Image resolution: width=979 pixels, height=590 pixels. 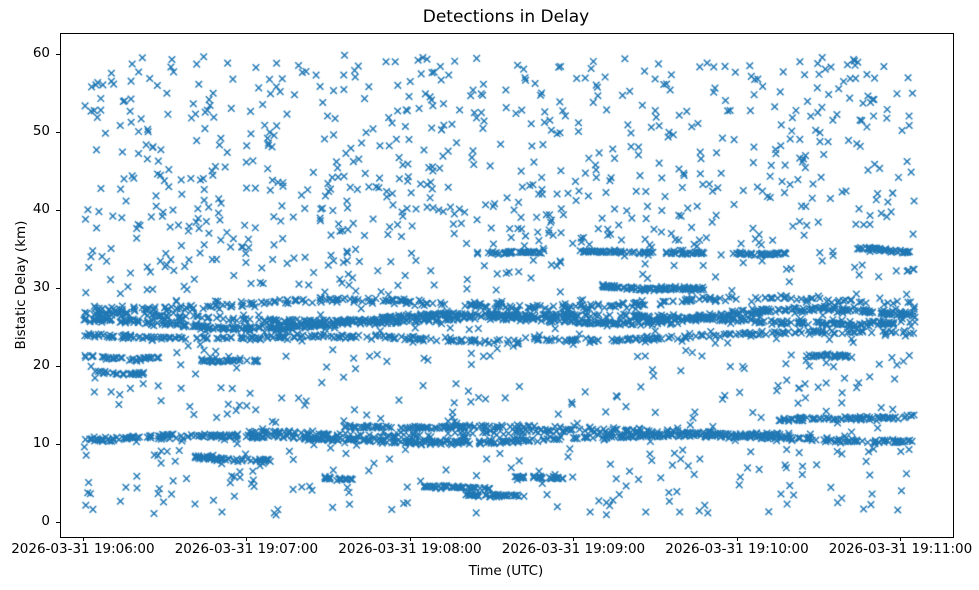 I want to click on x-tick-label: 2026-03-31 19:08:00, so click(x=410, y=549).